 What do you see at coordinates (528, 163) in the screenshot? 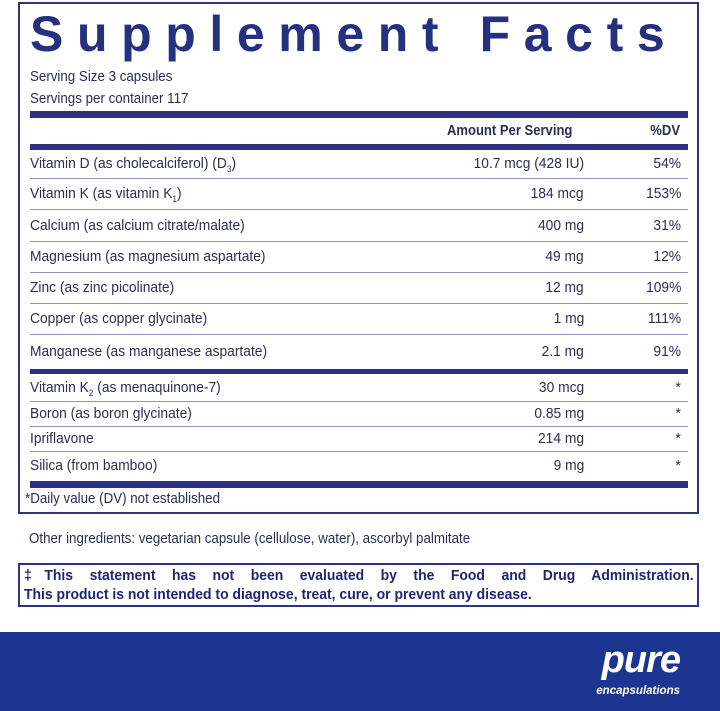
I see `nutrient-amount: 10.7 mcg (428 IU)` at bounding box center [528, 163].